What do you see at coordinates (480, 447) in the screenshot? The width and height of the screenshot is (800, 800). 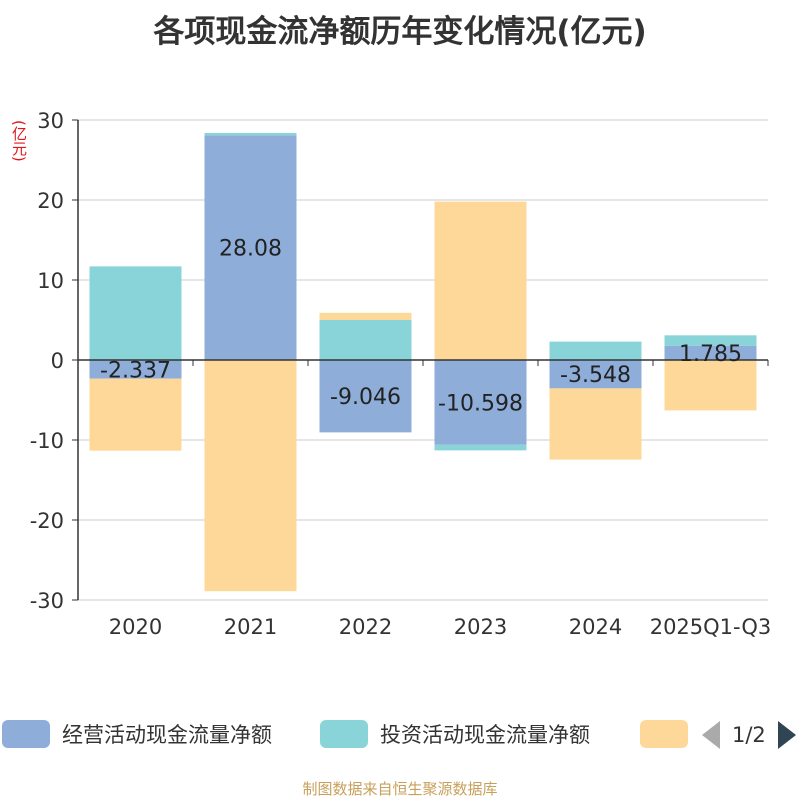 I see `bar-series1-2023` at bounding box center [480, 447].